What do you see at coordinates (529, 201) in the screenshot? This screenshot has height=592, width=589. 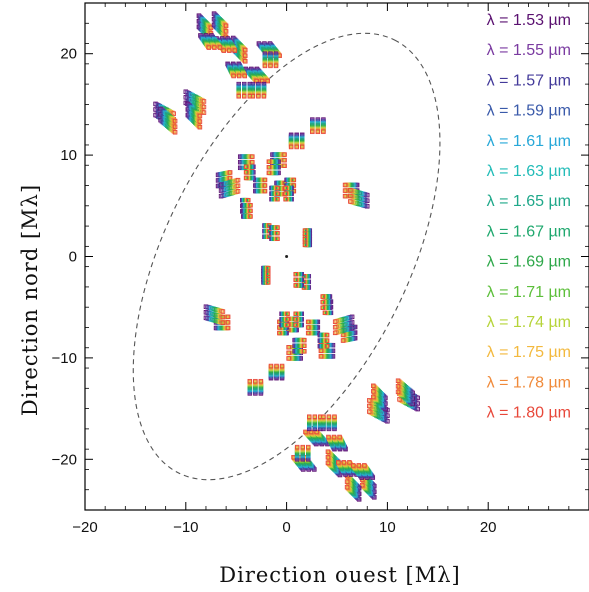 I see `legend-entry: λ = 1.65 µm` at bounding box center [529, 201].